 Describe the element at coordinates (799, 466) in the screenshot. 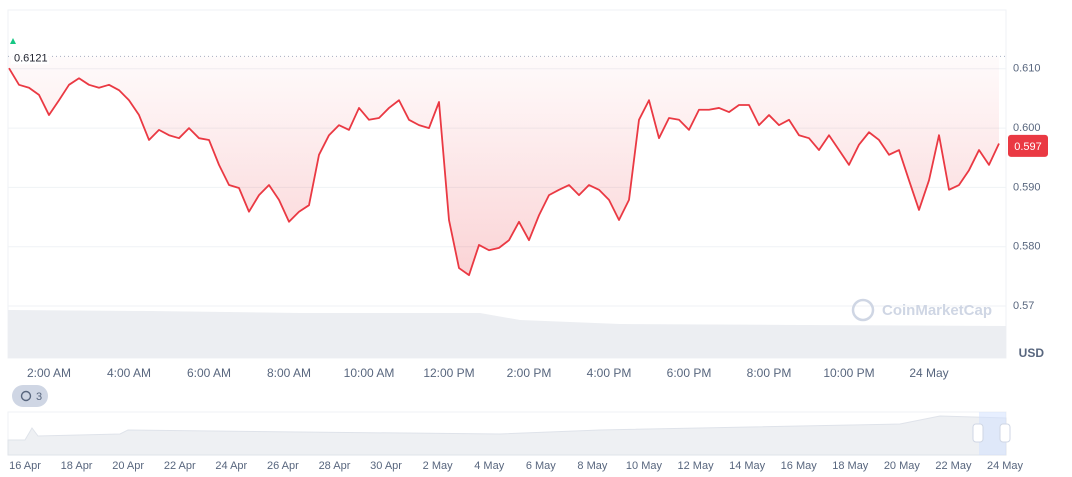

I see `navigator-label: 16 May` at that location.